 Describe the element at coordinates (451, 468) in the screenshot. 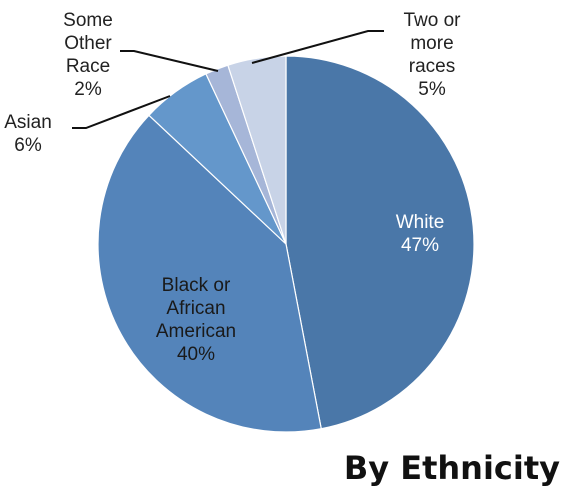

I see `chart-title: By Ethnicity` at that location.